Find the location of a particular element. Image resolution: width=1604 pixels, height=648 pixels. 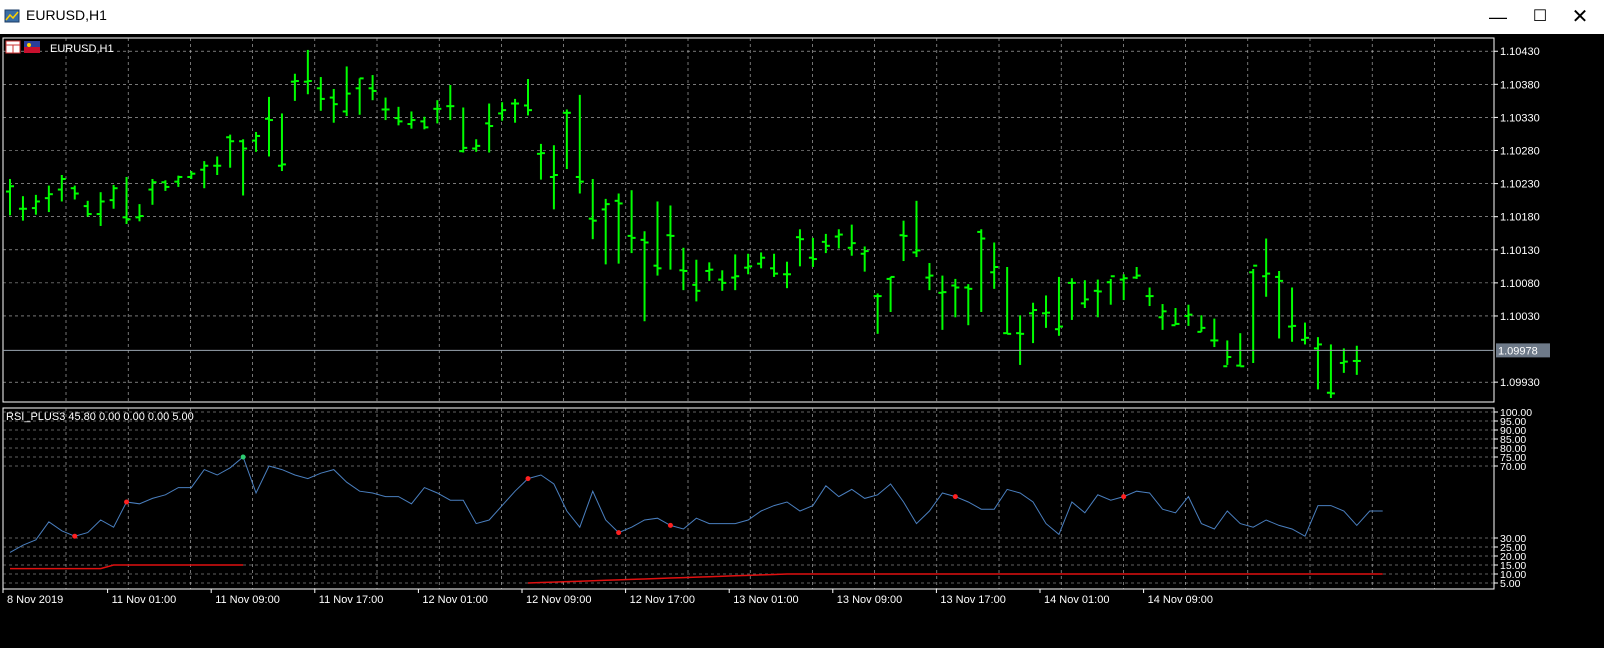

rsi-tick-label: 30.00 is located at coordinates (1513, 539).